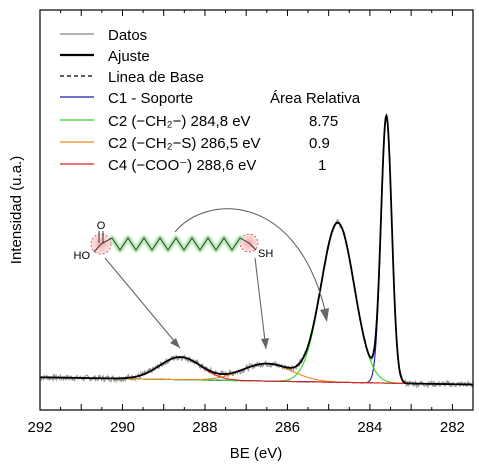 This screenshot has width=479, height=466. I want to click on alkyl-chain-glow, so click(176, 244).